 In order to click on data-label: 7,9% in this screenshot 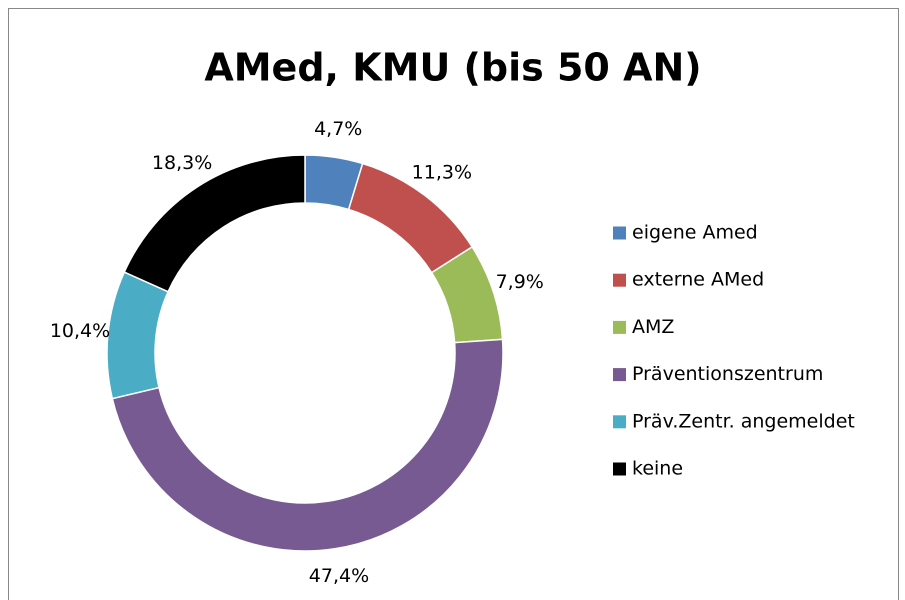, I will do `click(520, 282)`.